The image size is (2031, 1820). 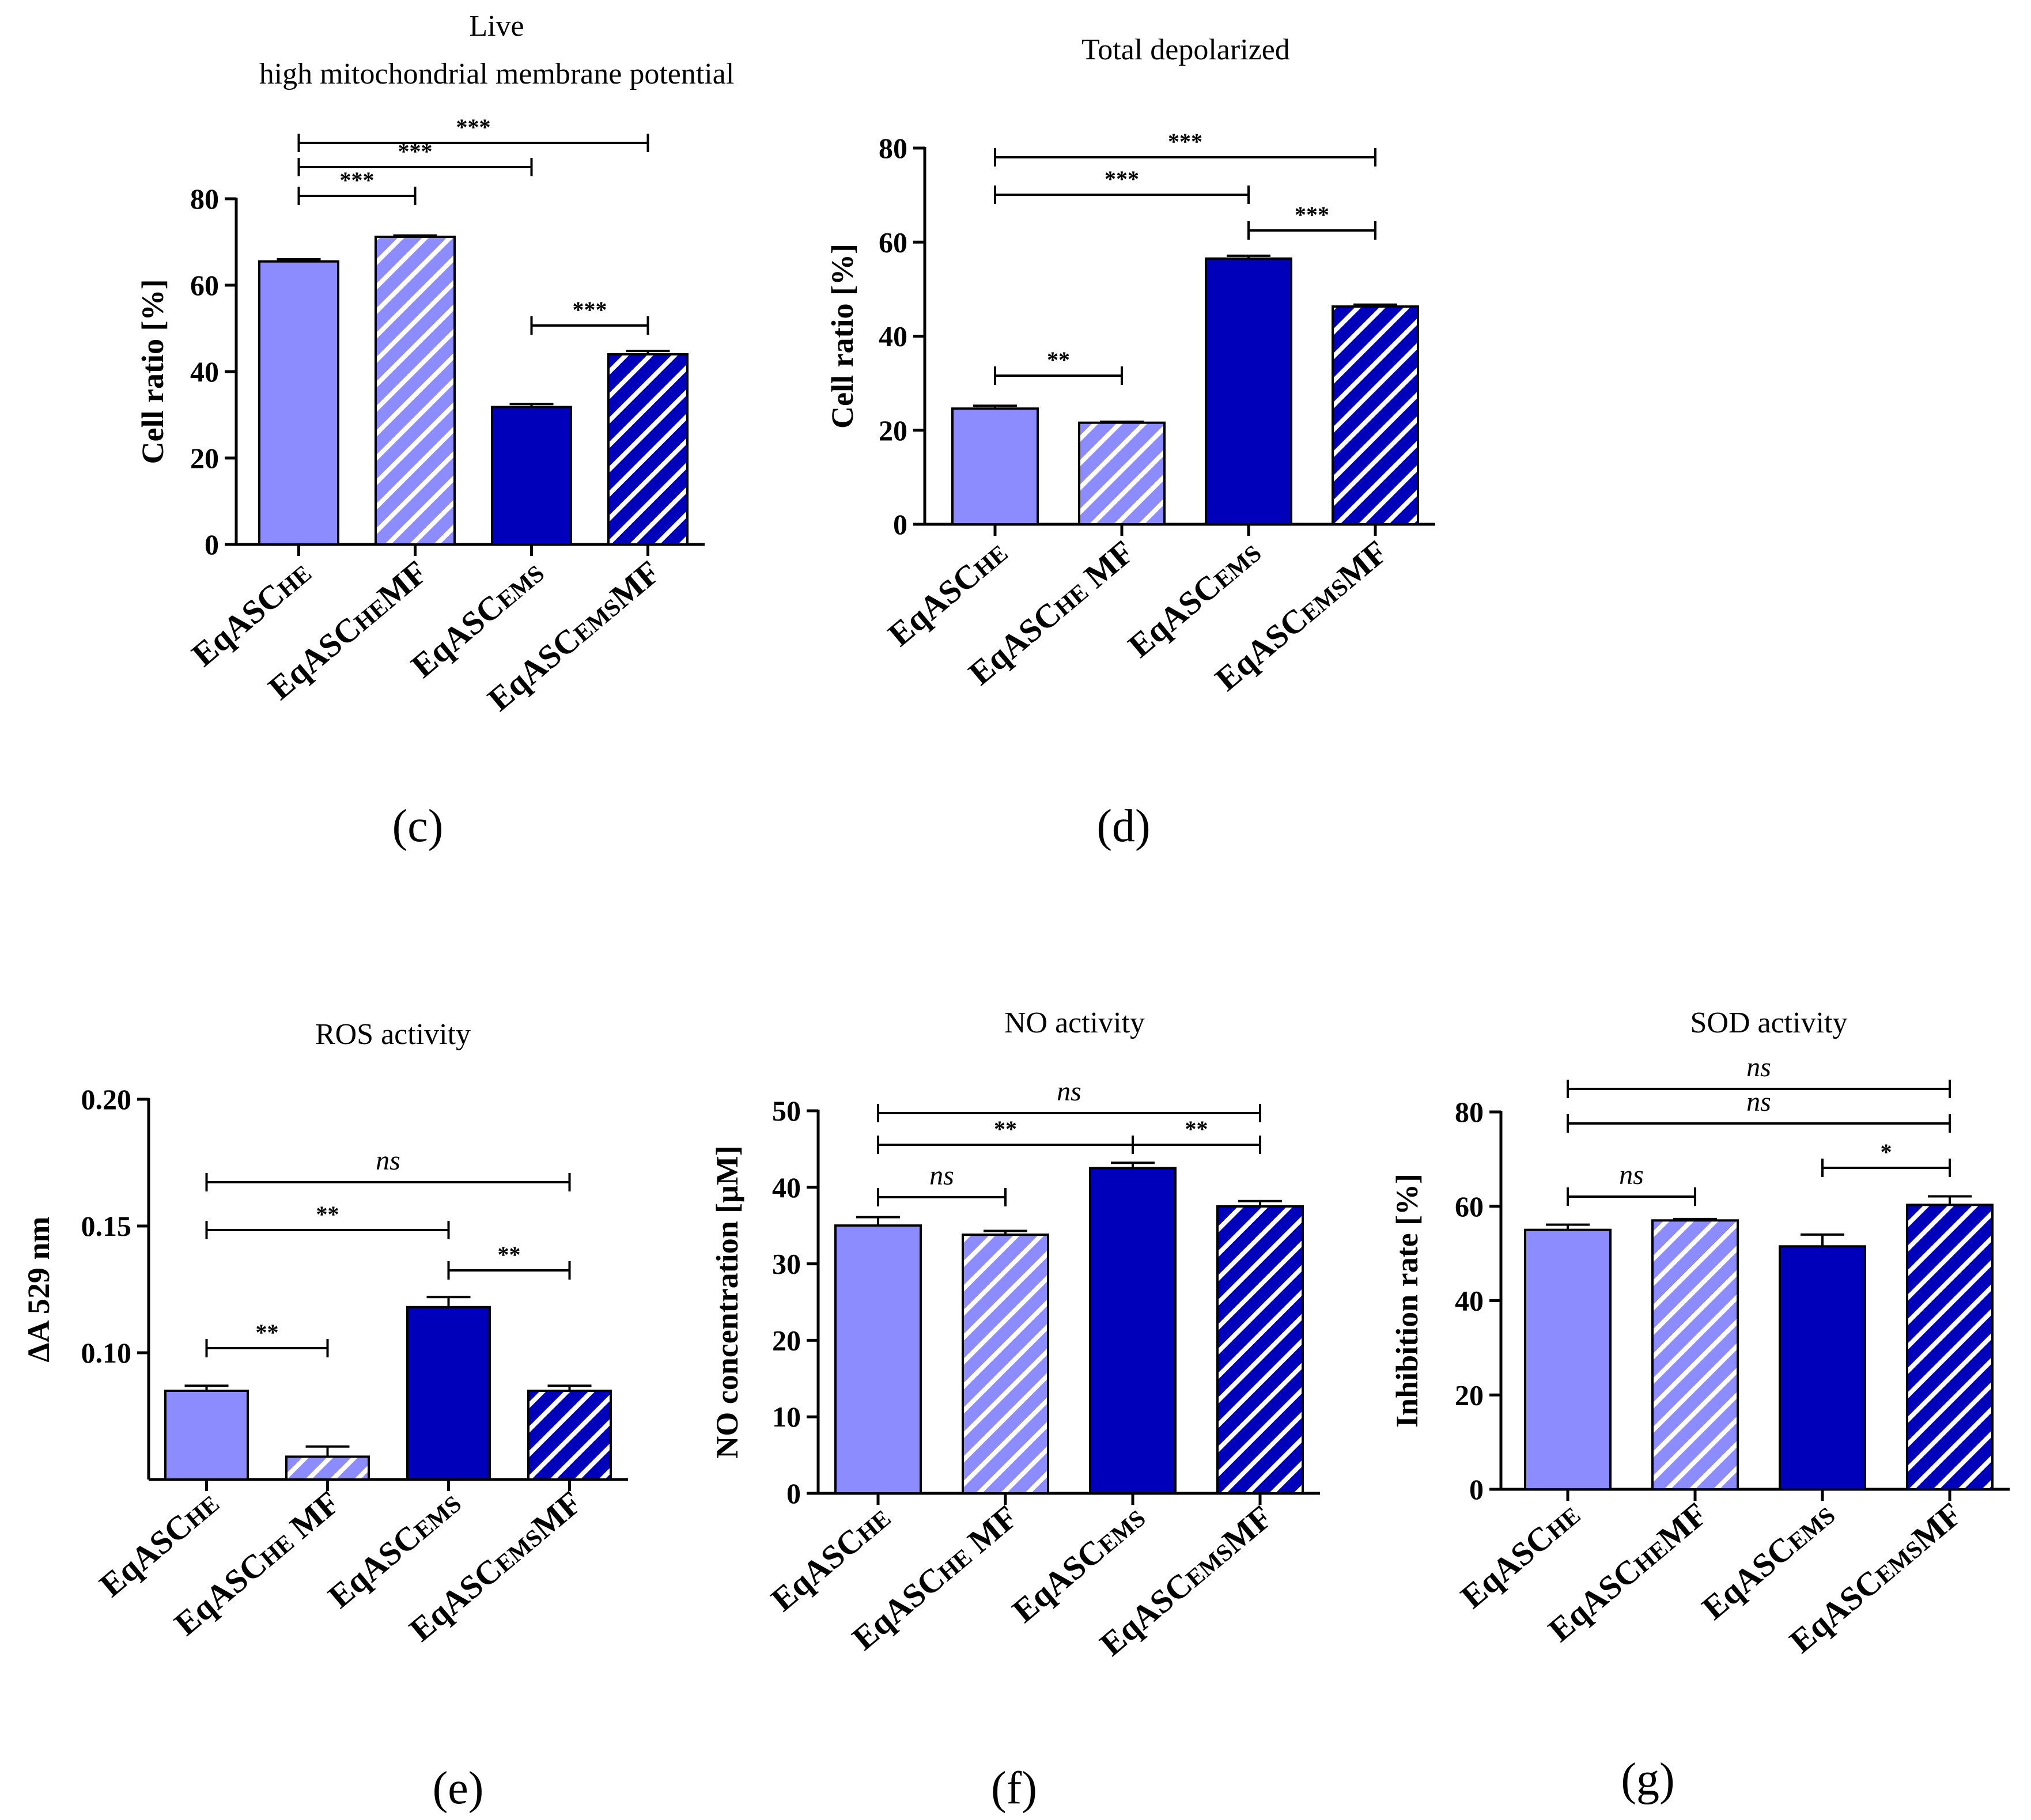 I want to click on y-axis-label: ΔA 529 nm, so click(x=38, y=1290).